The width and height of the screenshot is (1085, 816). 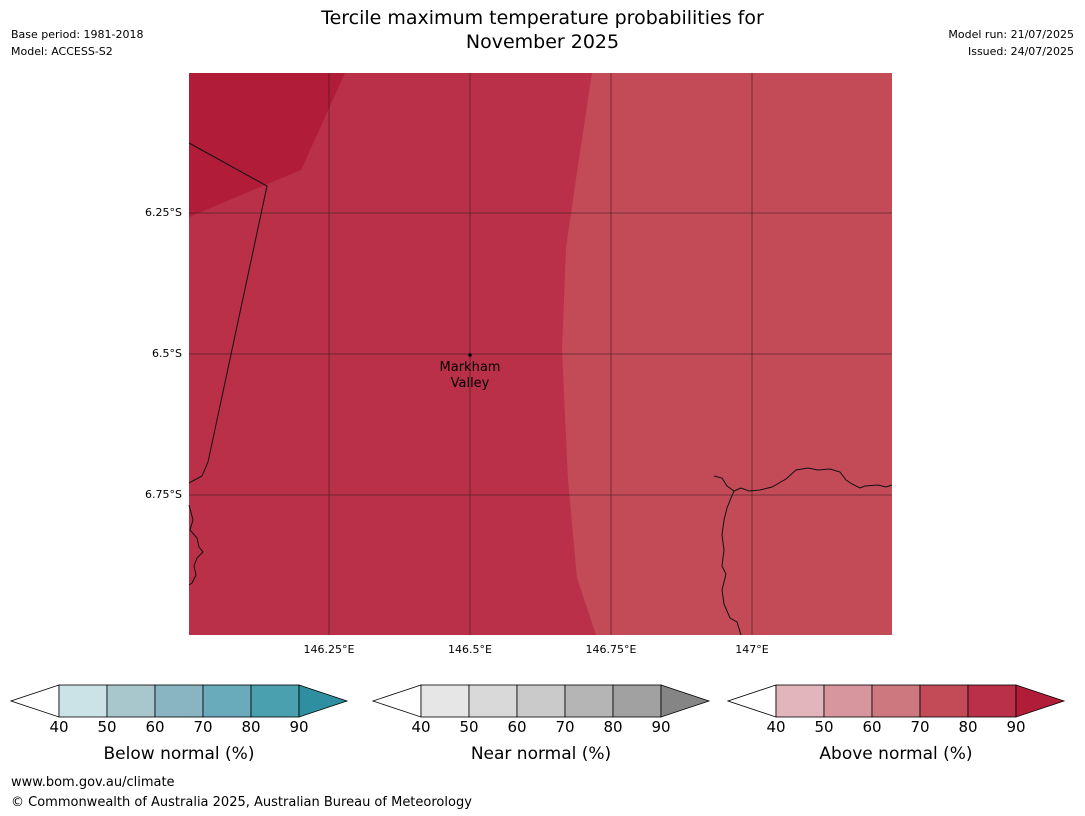 What do you see at coordinates (179, 754) in the screenshot?
I see `colorbar-title-below: Below normal (%)` at bounding box center [179, 754].